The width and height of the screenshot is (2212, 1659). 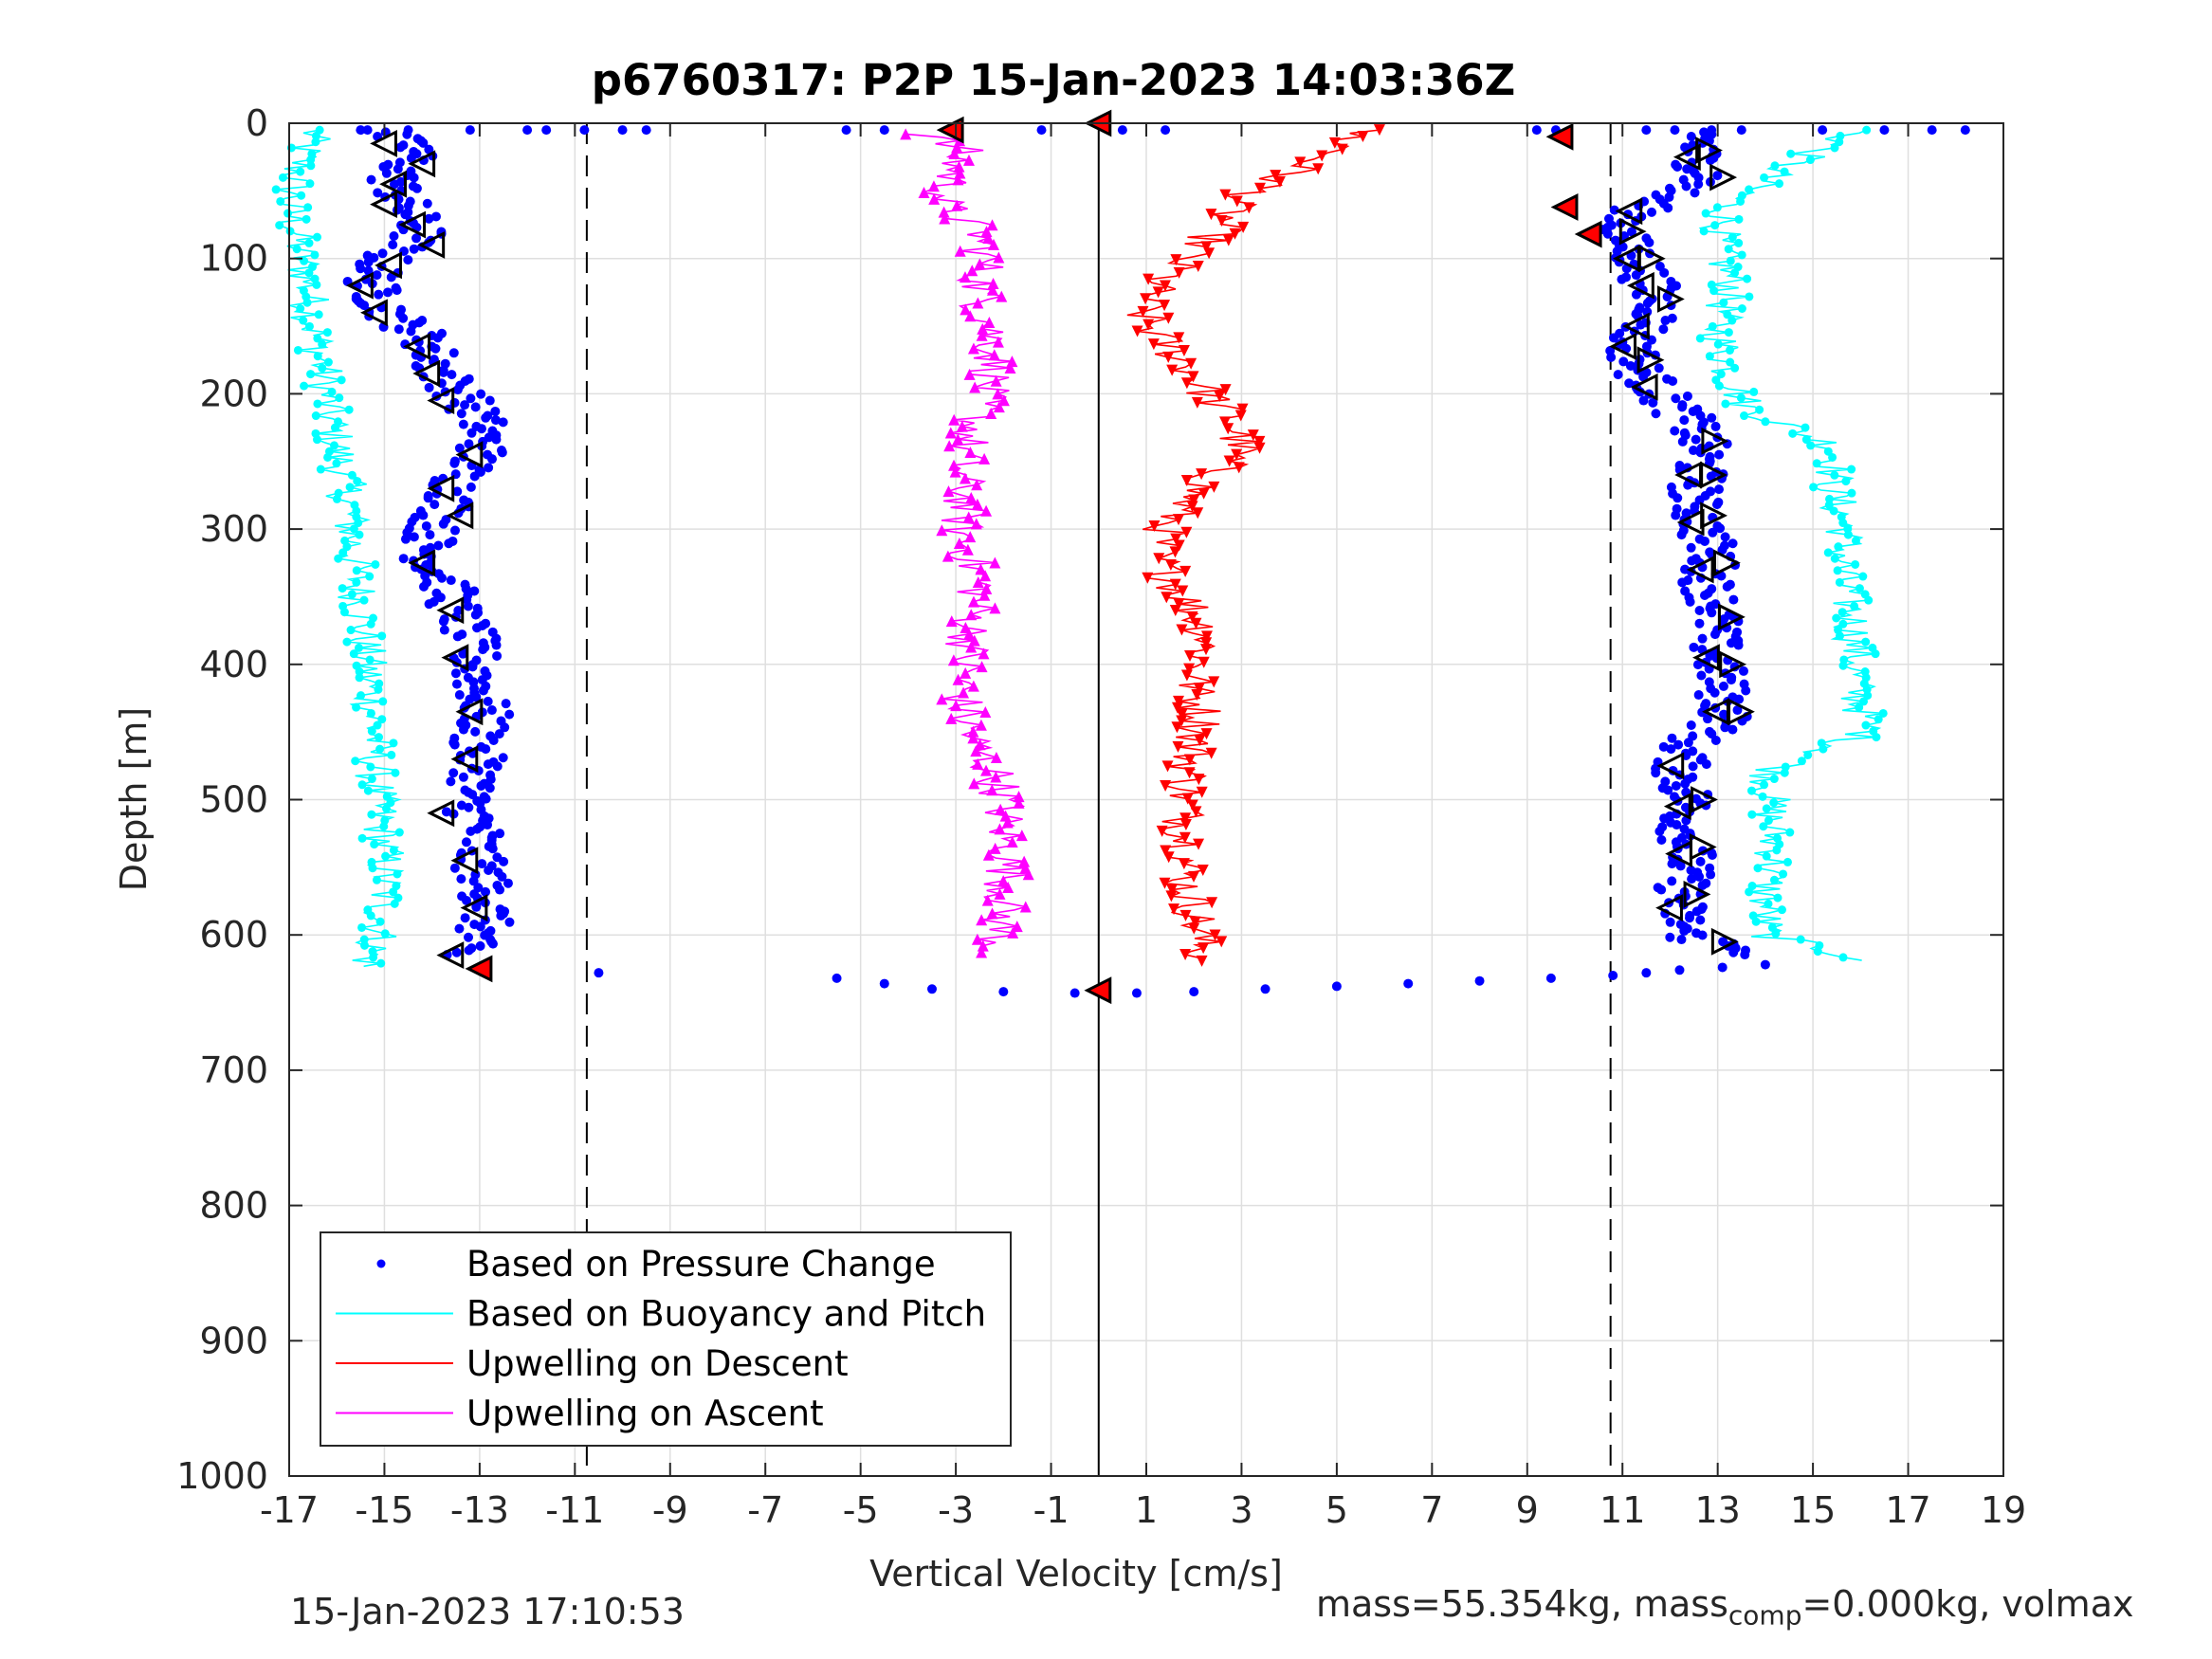 What do you see at coordinates (134, 799) in the screenshot?
I see `y-axis-label: Depth [m]` at bounding box center [134, 799].